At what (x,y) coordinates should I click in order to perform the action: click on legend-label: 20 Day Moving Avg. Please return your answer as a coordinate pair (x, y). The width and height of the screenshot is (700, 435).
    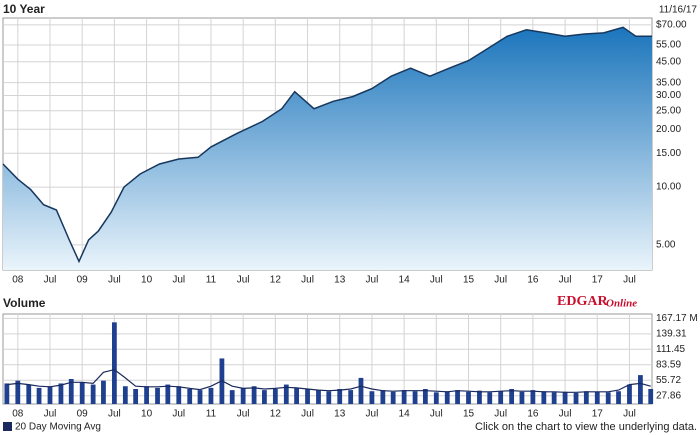
    Looking at the image, I should click on (58, 427).